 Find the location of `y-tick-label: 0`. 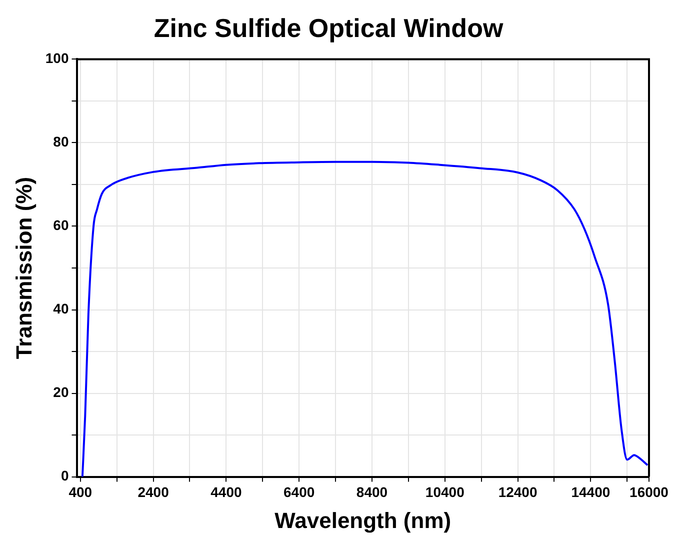

y-tick-label: 0 is located at coordinates (64, 476).